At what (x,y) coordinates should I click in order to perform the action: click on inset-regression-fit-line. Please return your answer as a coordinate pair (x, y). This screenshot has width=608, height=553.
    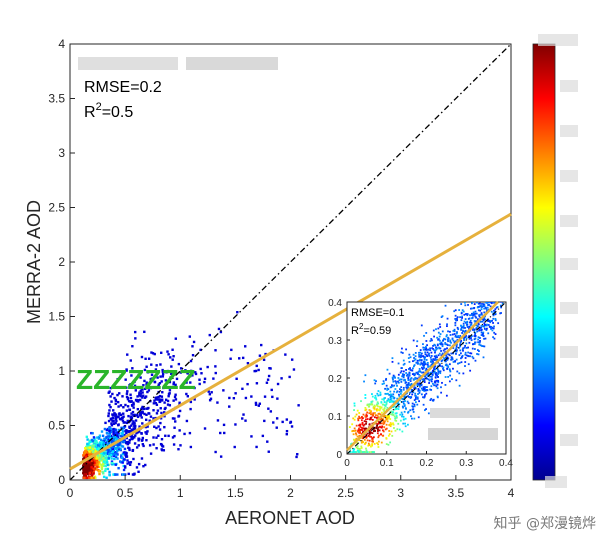
    Looking at the image, I should click on (422, 376).